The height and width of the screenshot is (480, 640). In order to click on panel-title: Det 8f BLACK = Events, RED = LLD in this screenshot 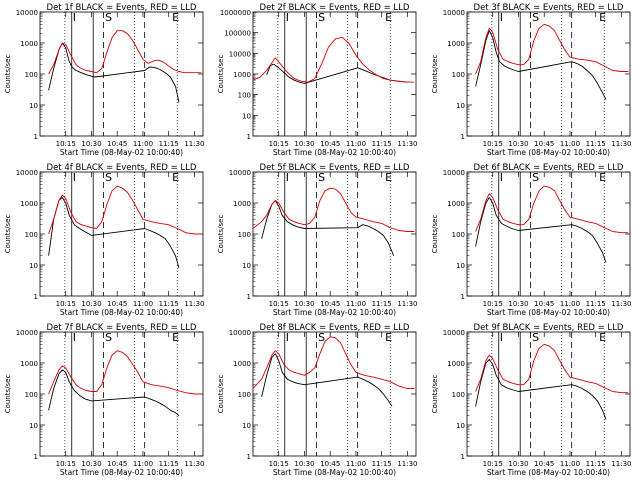, I will do `click(335, 328)`.